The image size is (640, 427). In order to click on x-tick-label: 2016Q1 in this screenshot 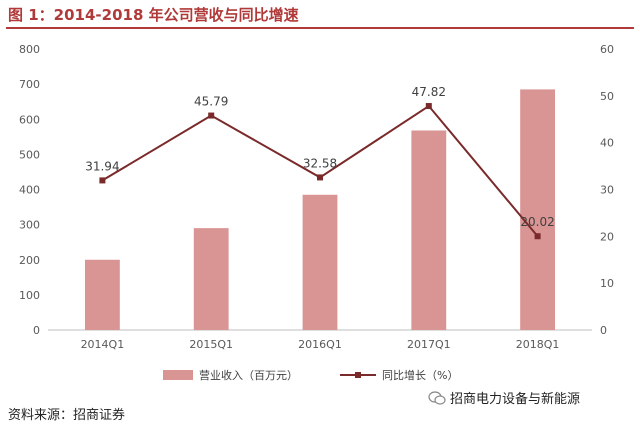, I will do `click(320, 344)`.